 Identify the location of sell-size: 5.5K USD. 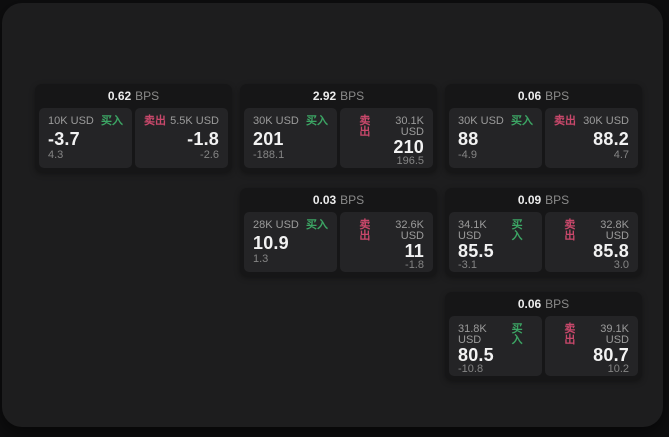
(194, 121).